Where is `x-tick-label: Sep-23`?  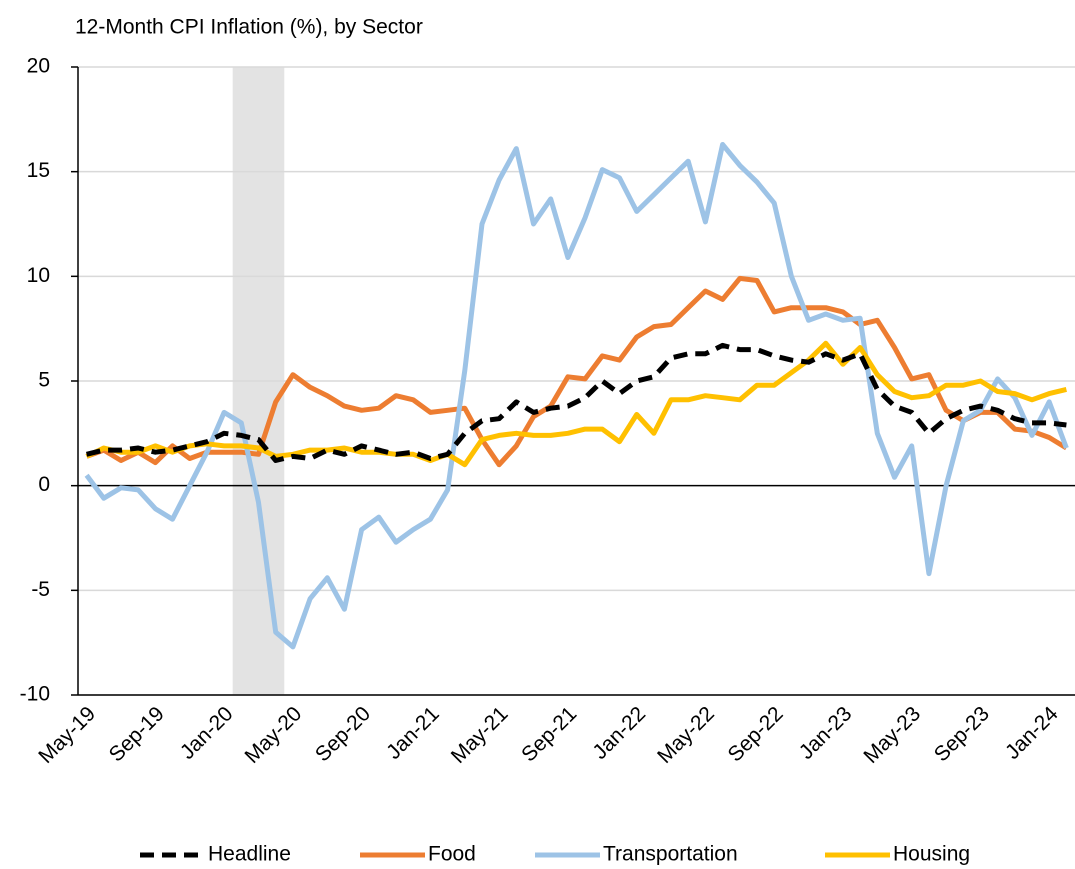 x-tick-label: Sep-23 is located at coordinates (962, 734).